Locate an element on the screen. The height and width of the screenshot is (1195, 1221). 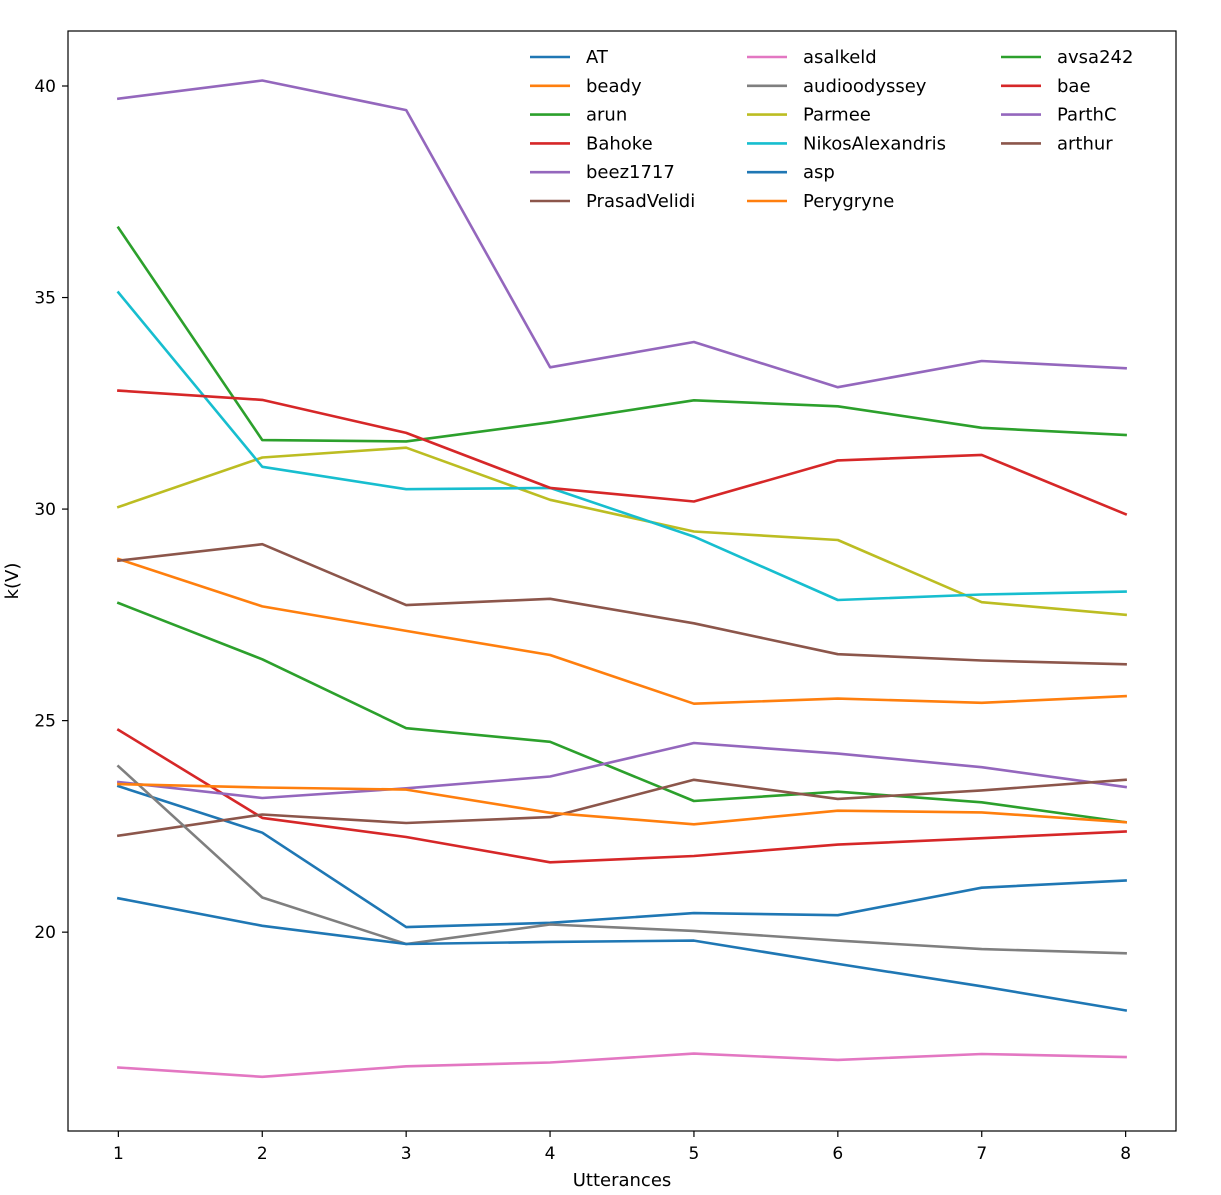
x-tick-label: 8 is located at coordinates (1125, 1154).